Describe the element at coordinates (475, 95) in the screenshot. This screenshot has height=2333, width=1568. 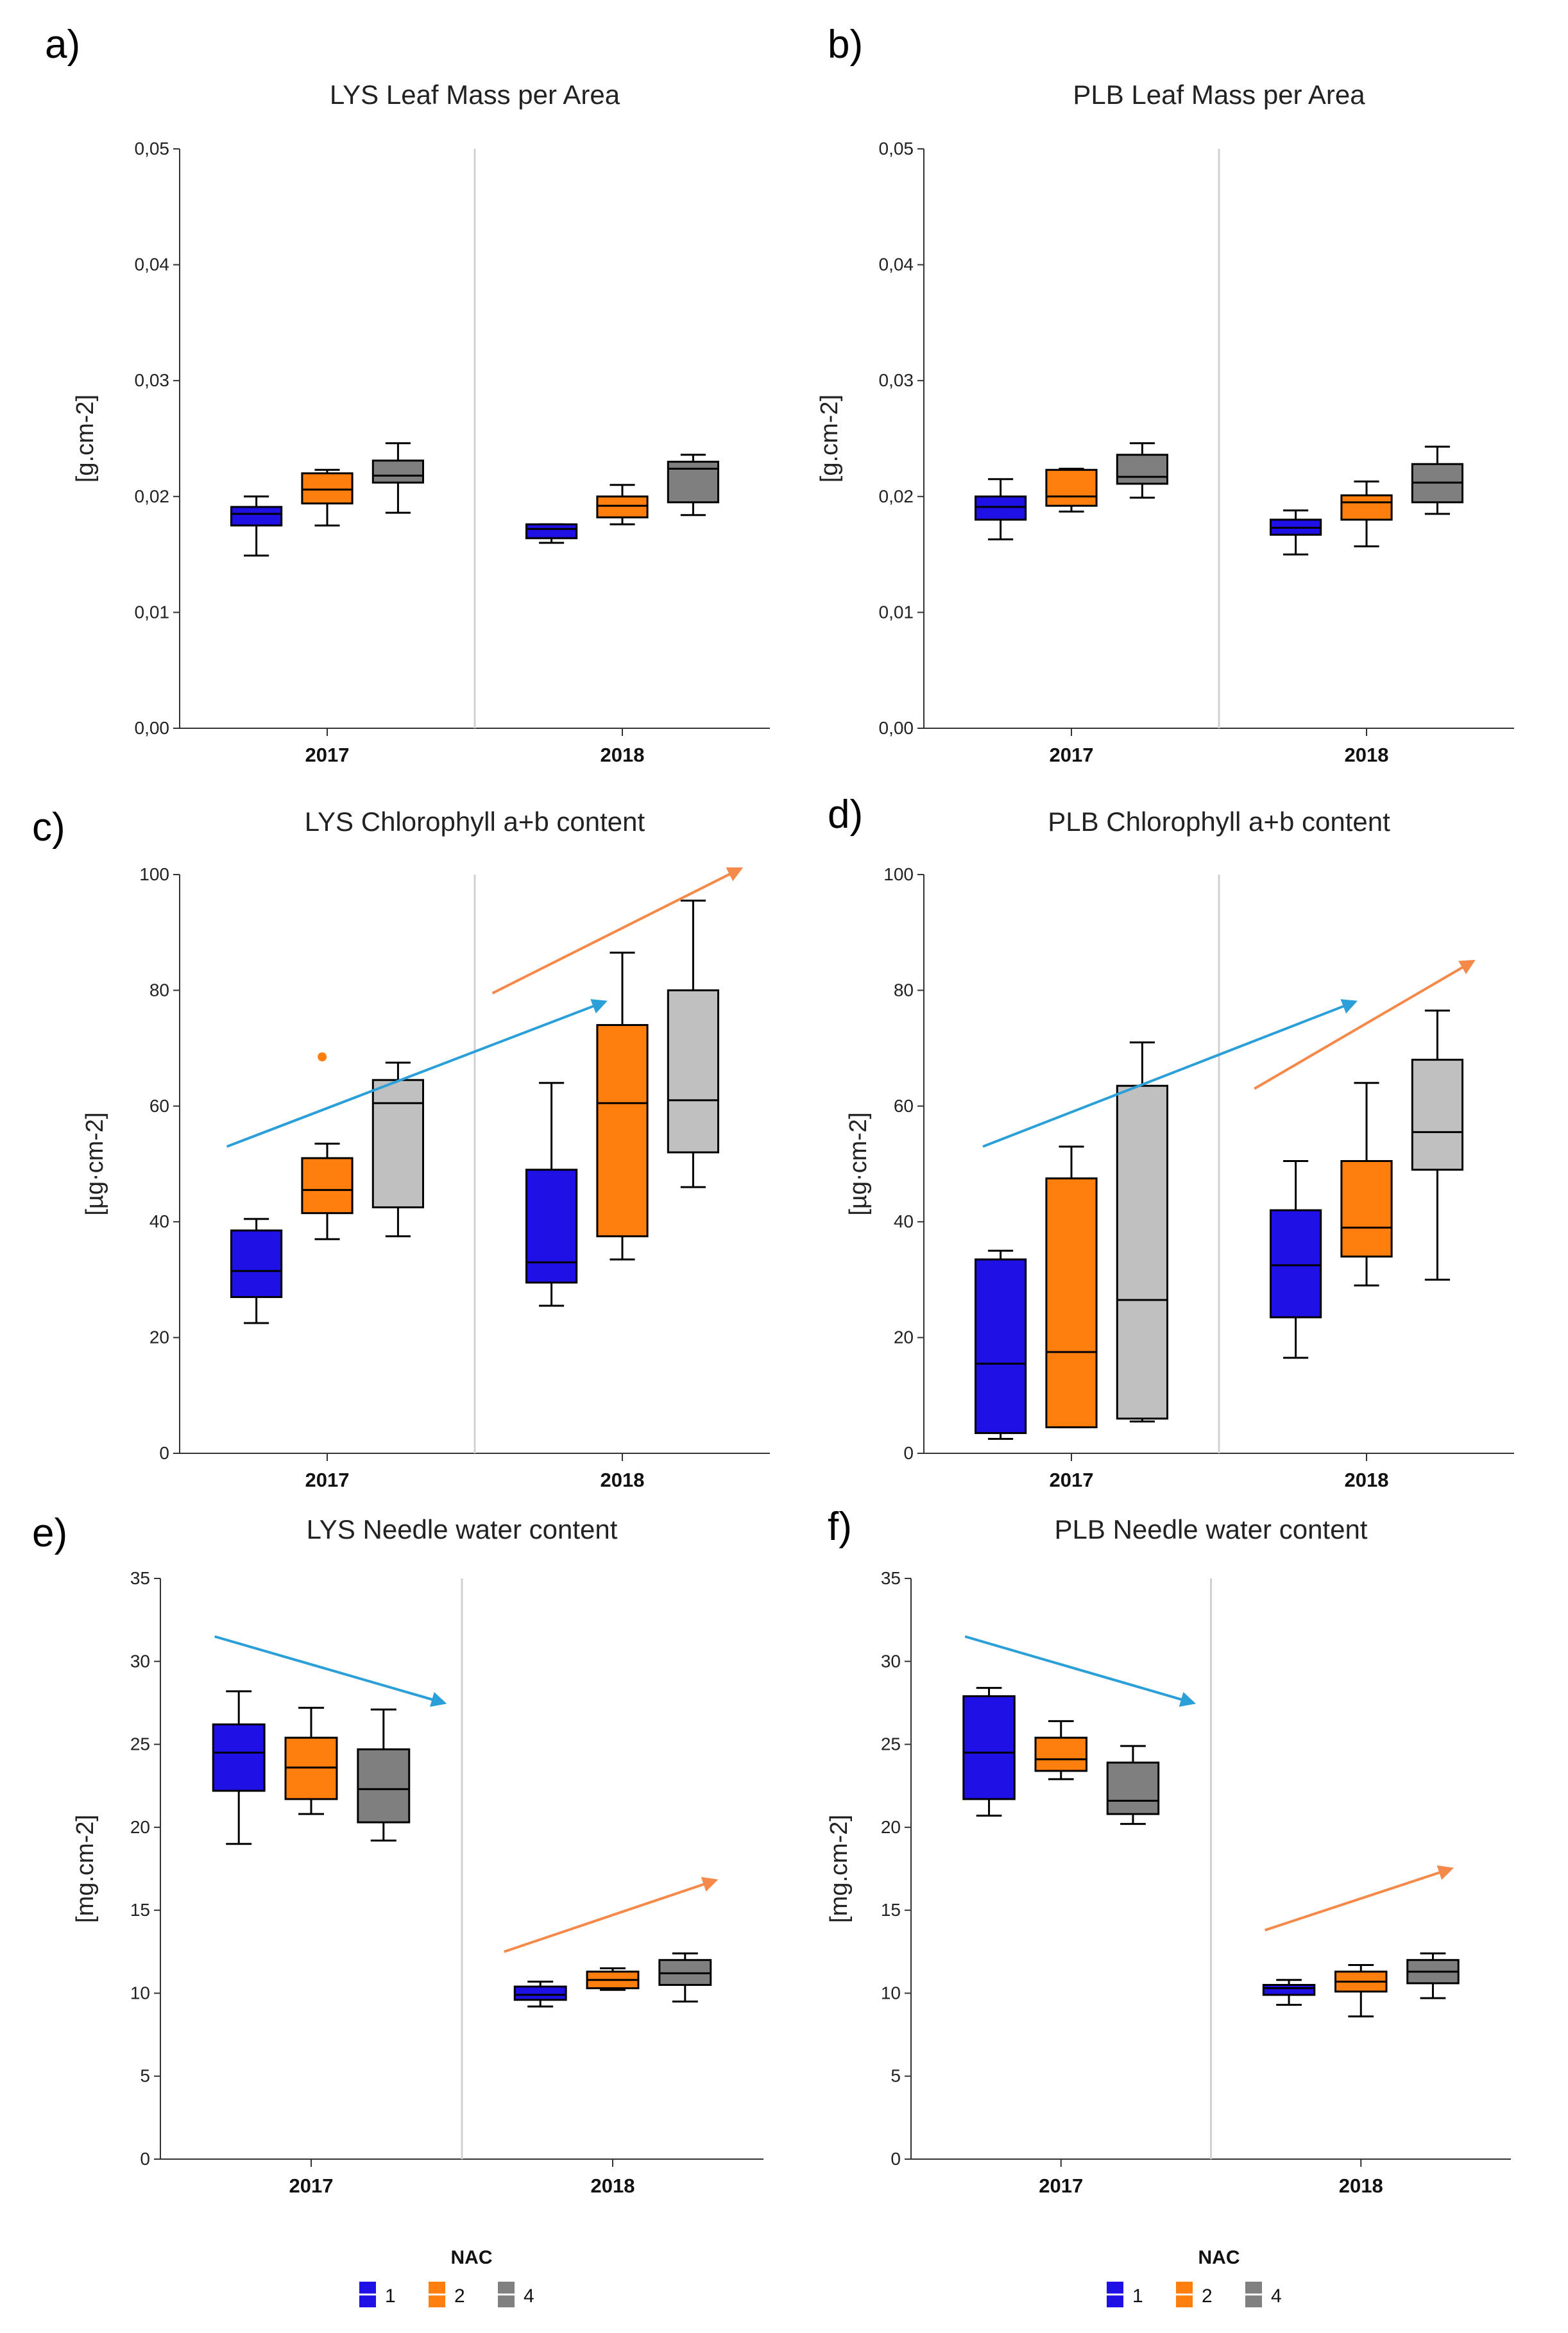
I see `chart-title: LYS Leaf Mass per Area` at that location.